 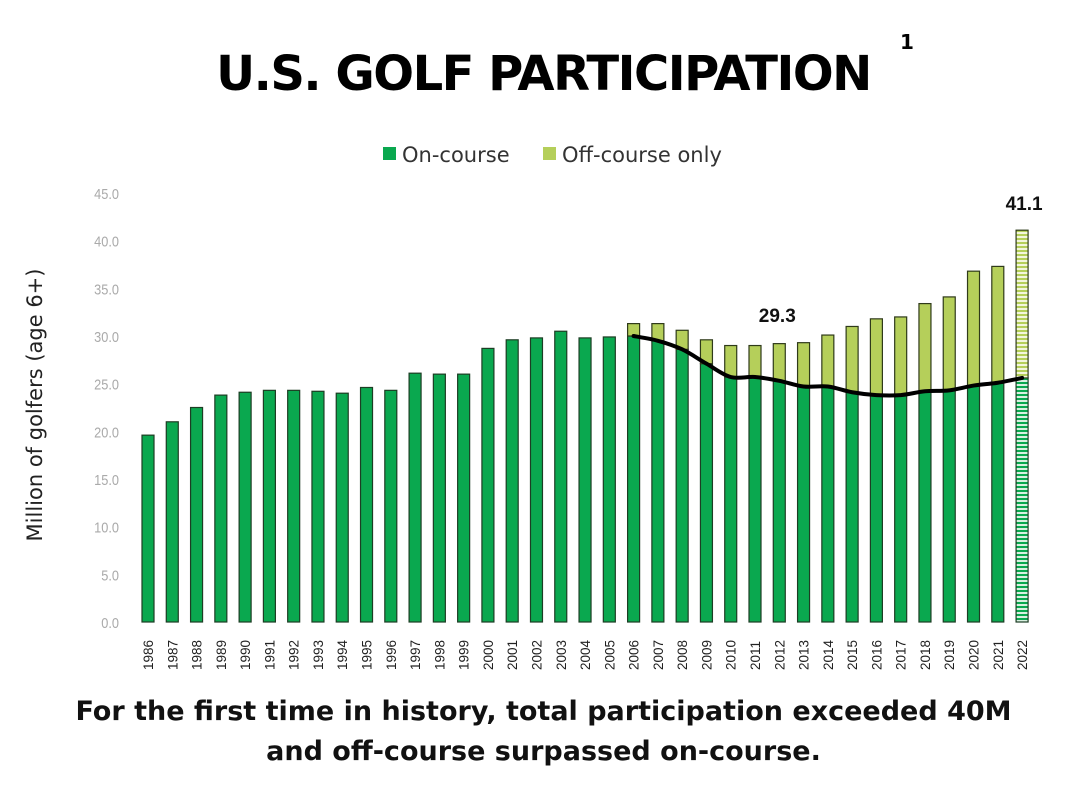 What do you see at coordinates (464, 498) in the screenshot?
I see `bar-on-course-1999` at bounding box center [464, 498].